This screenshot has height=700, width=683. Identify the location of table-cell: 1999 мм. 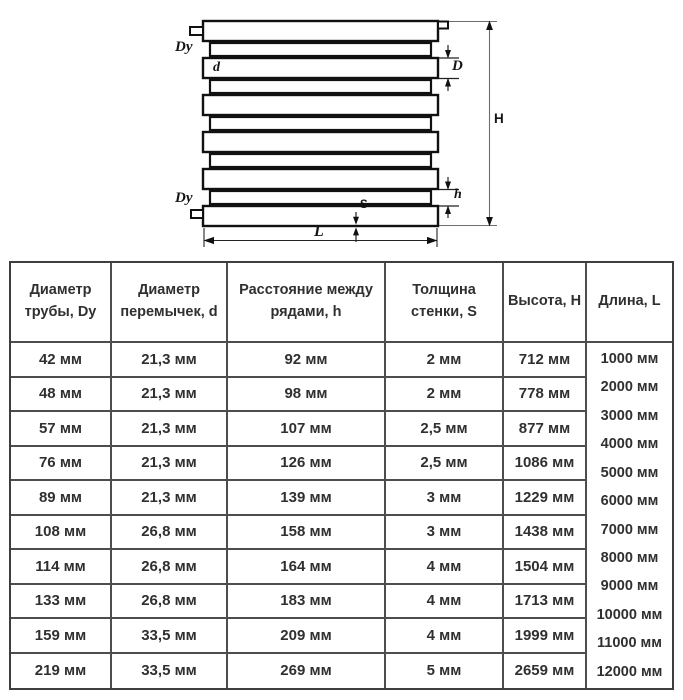
(545, 636).